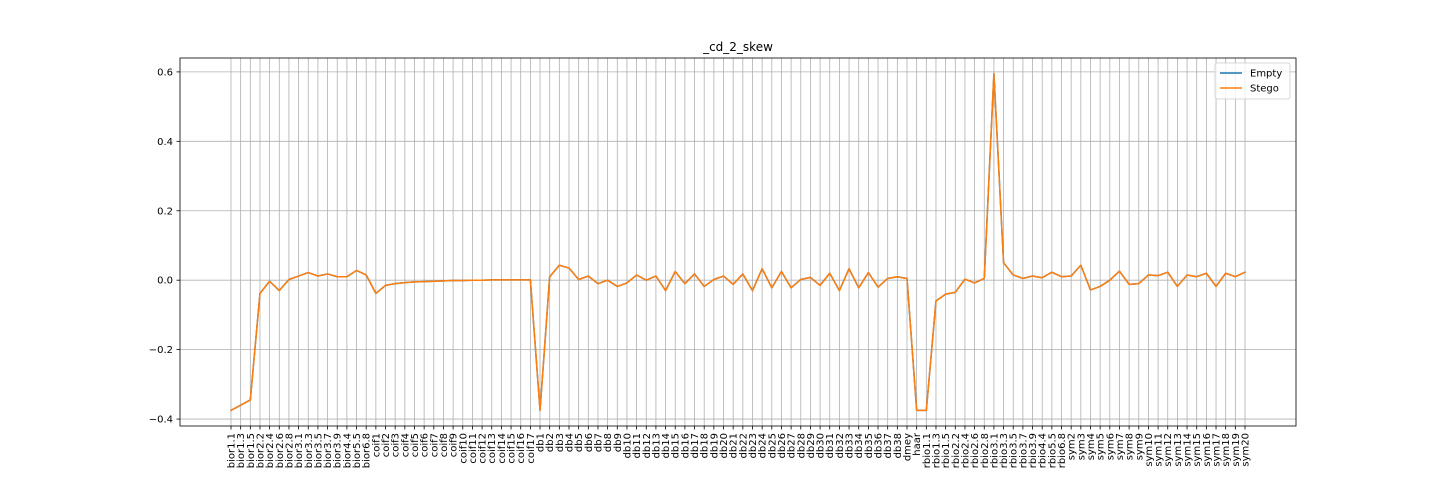 The width and height of the screenshot is (1440, 480). I want to click on x-tick-label: sym3, so click(1081, 446).